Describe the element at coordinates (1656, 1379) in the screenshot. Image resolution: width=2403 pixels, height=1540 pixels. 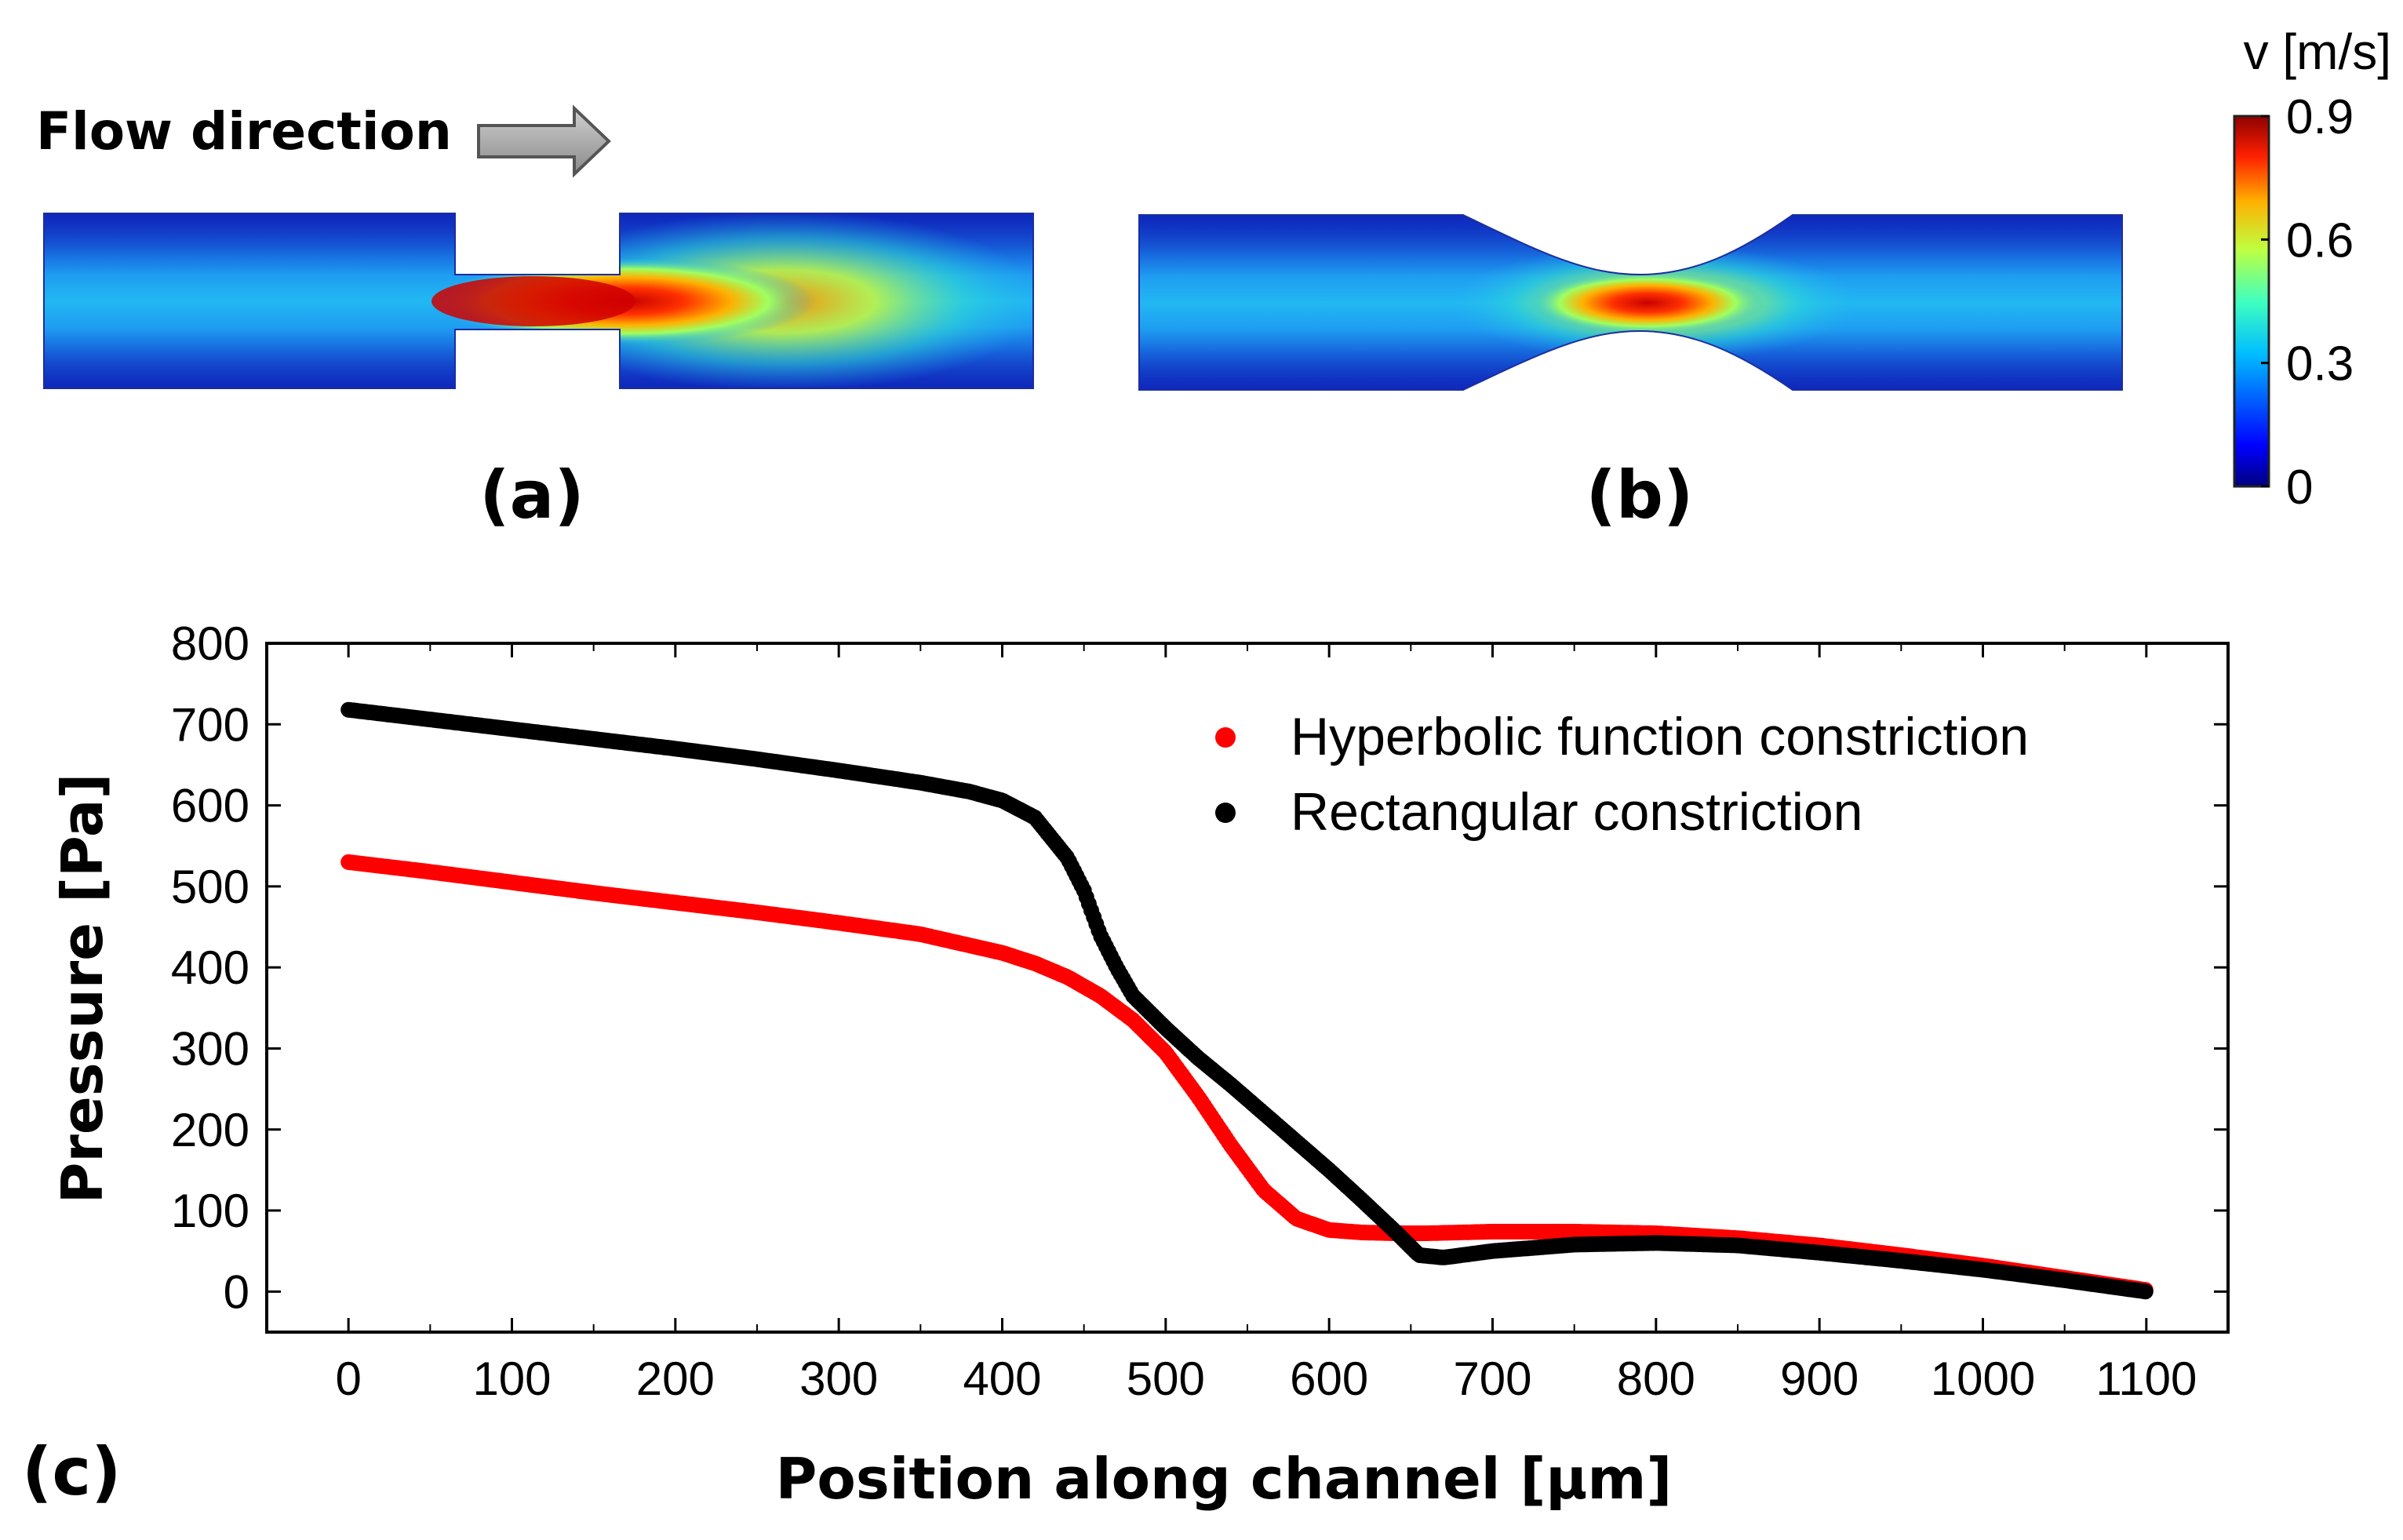
I see `x-tick-label: 800` at that location.